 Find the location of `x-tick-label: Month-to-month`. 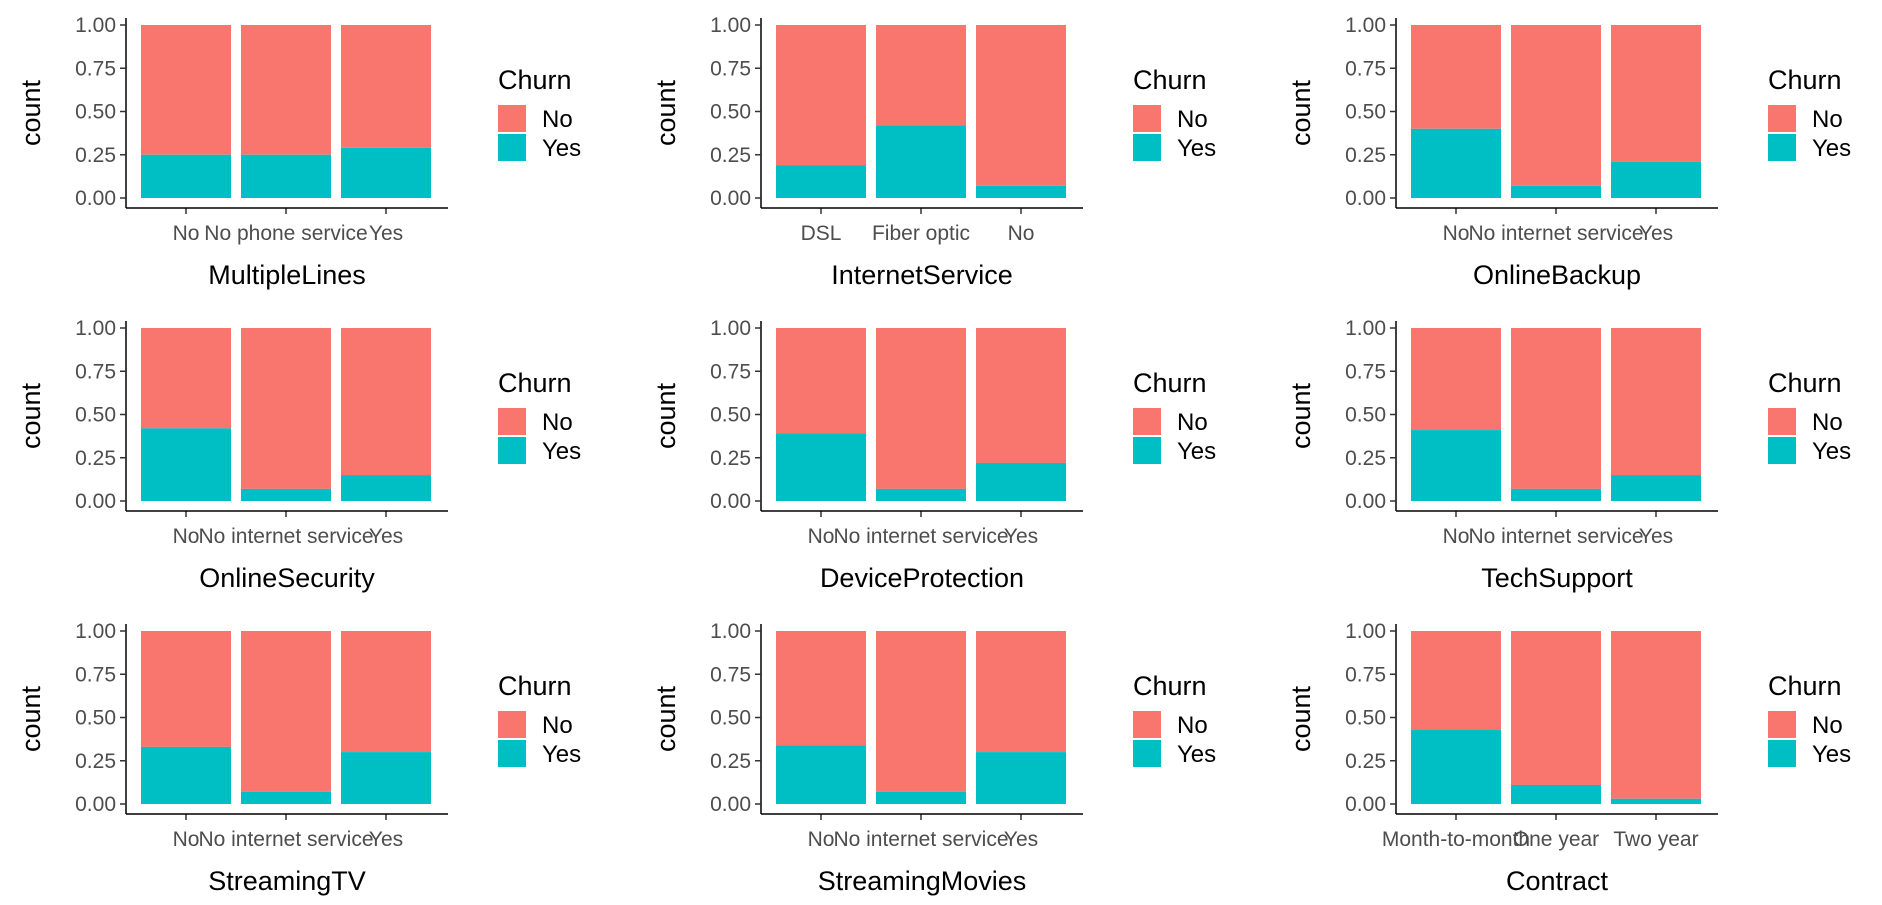

x-tick-label: Month-to-month is located at coordinates (1456, 839).